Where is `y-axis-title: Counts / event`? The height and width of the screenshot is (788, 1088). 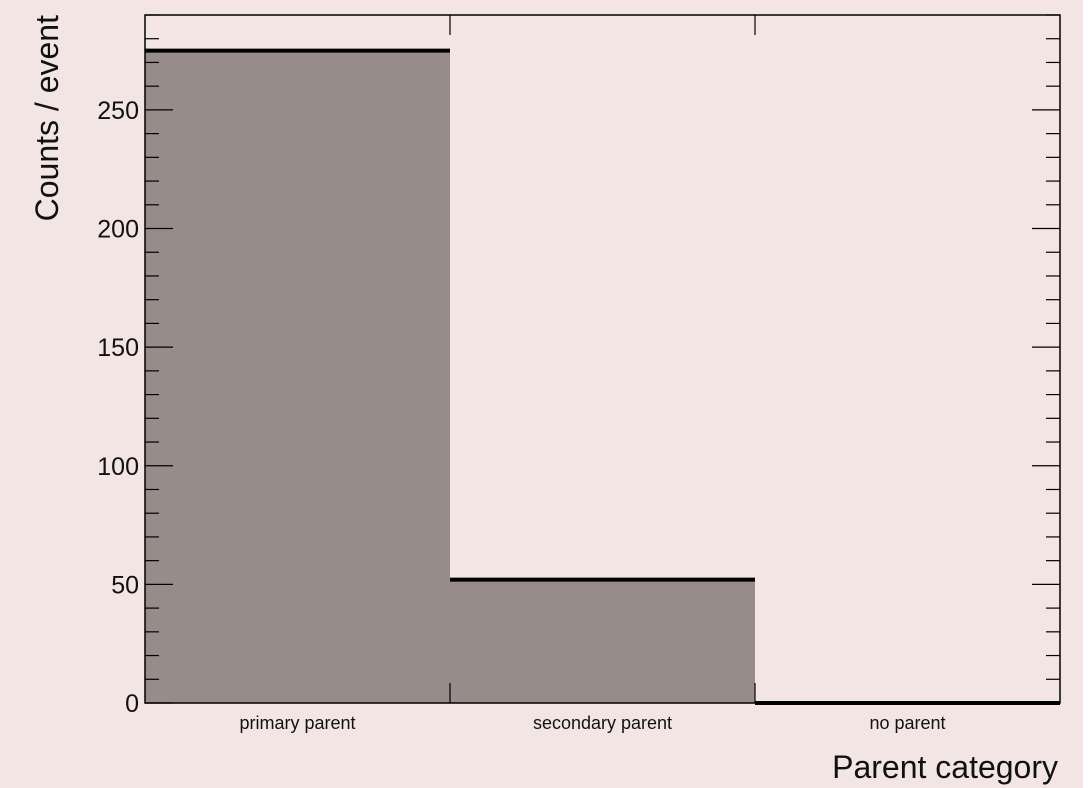 y-axis-title: Counts / event is located at coordinates (47, 118).